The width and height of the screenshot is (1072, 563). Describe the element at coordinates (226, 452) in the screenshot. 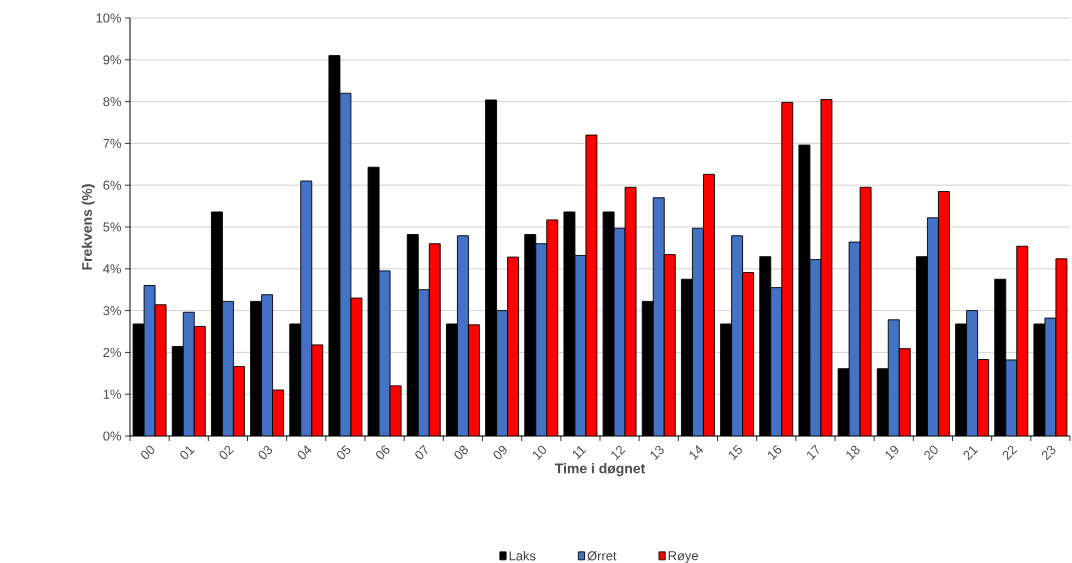

I see `x-tick-label: 02` at that location.